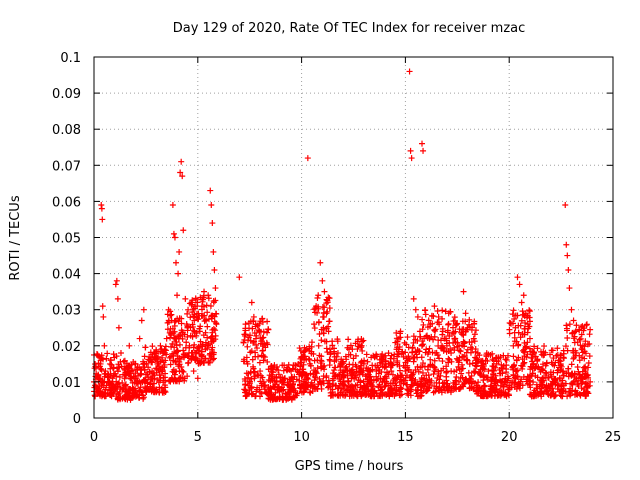 The image size is (640, 480). I want to click on x-tick-label: 5, so click(198, 437).